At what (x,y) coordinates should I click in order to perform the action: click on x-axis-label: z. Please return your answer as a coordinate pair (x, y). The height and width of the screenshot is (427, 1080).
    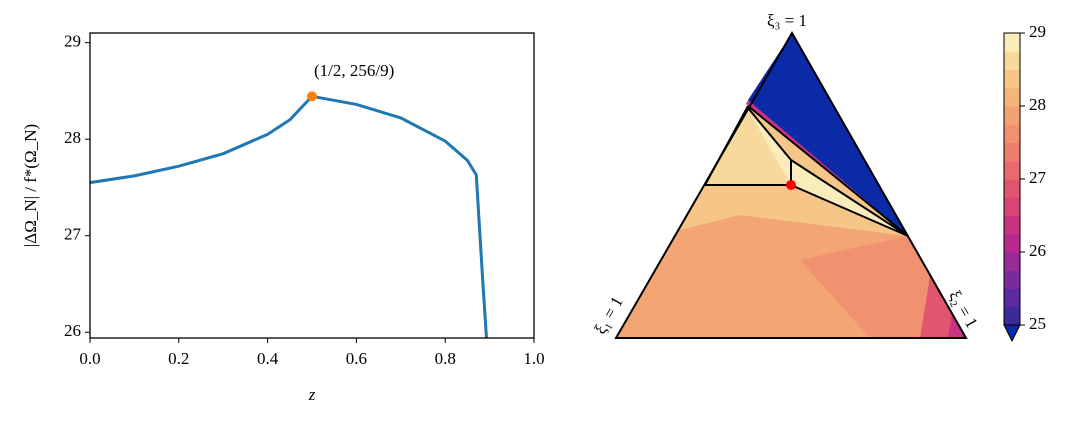
    Looking at the image, I should click on (312, 394).